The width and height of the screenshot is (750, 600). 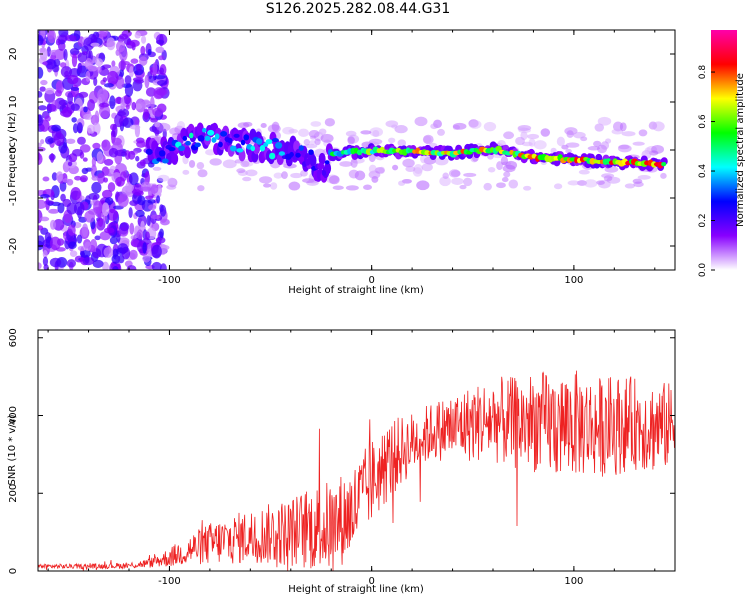 I want to click on x-tick-label: -100, so click(x=169, y=280).